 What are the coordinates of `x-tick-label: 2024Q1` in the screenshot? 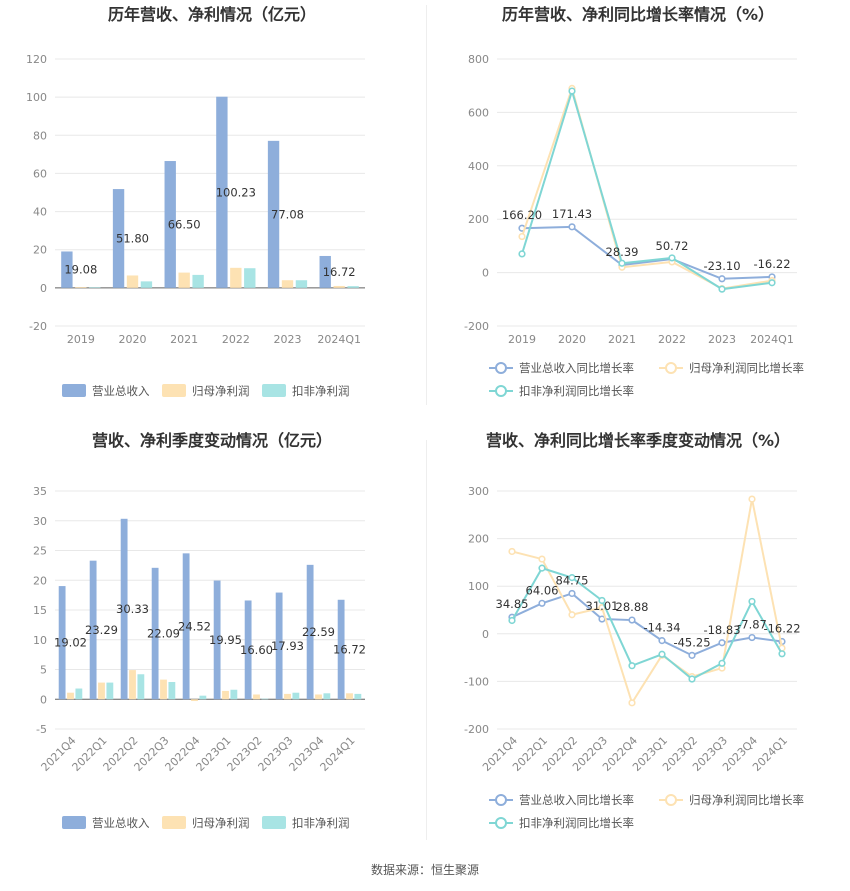 It's located at (338, 754).